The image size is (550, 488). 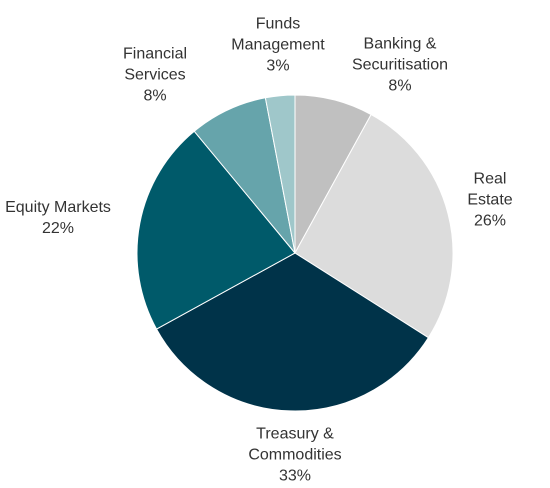 I want to click on slice-label: Banking & Securitisation 8%, so click(x=400, y=65).